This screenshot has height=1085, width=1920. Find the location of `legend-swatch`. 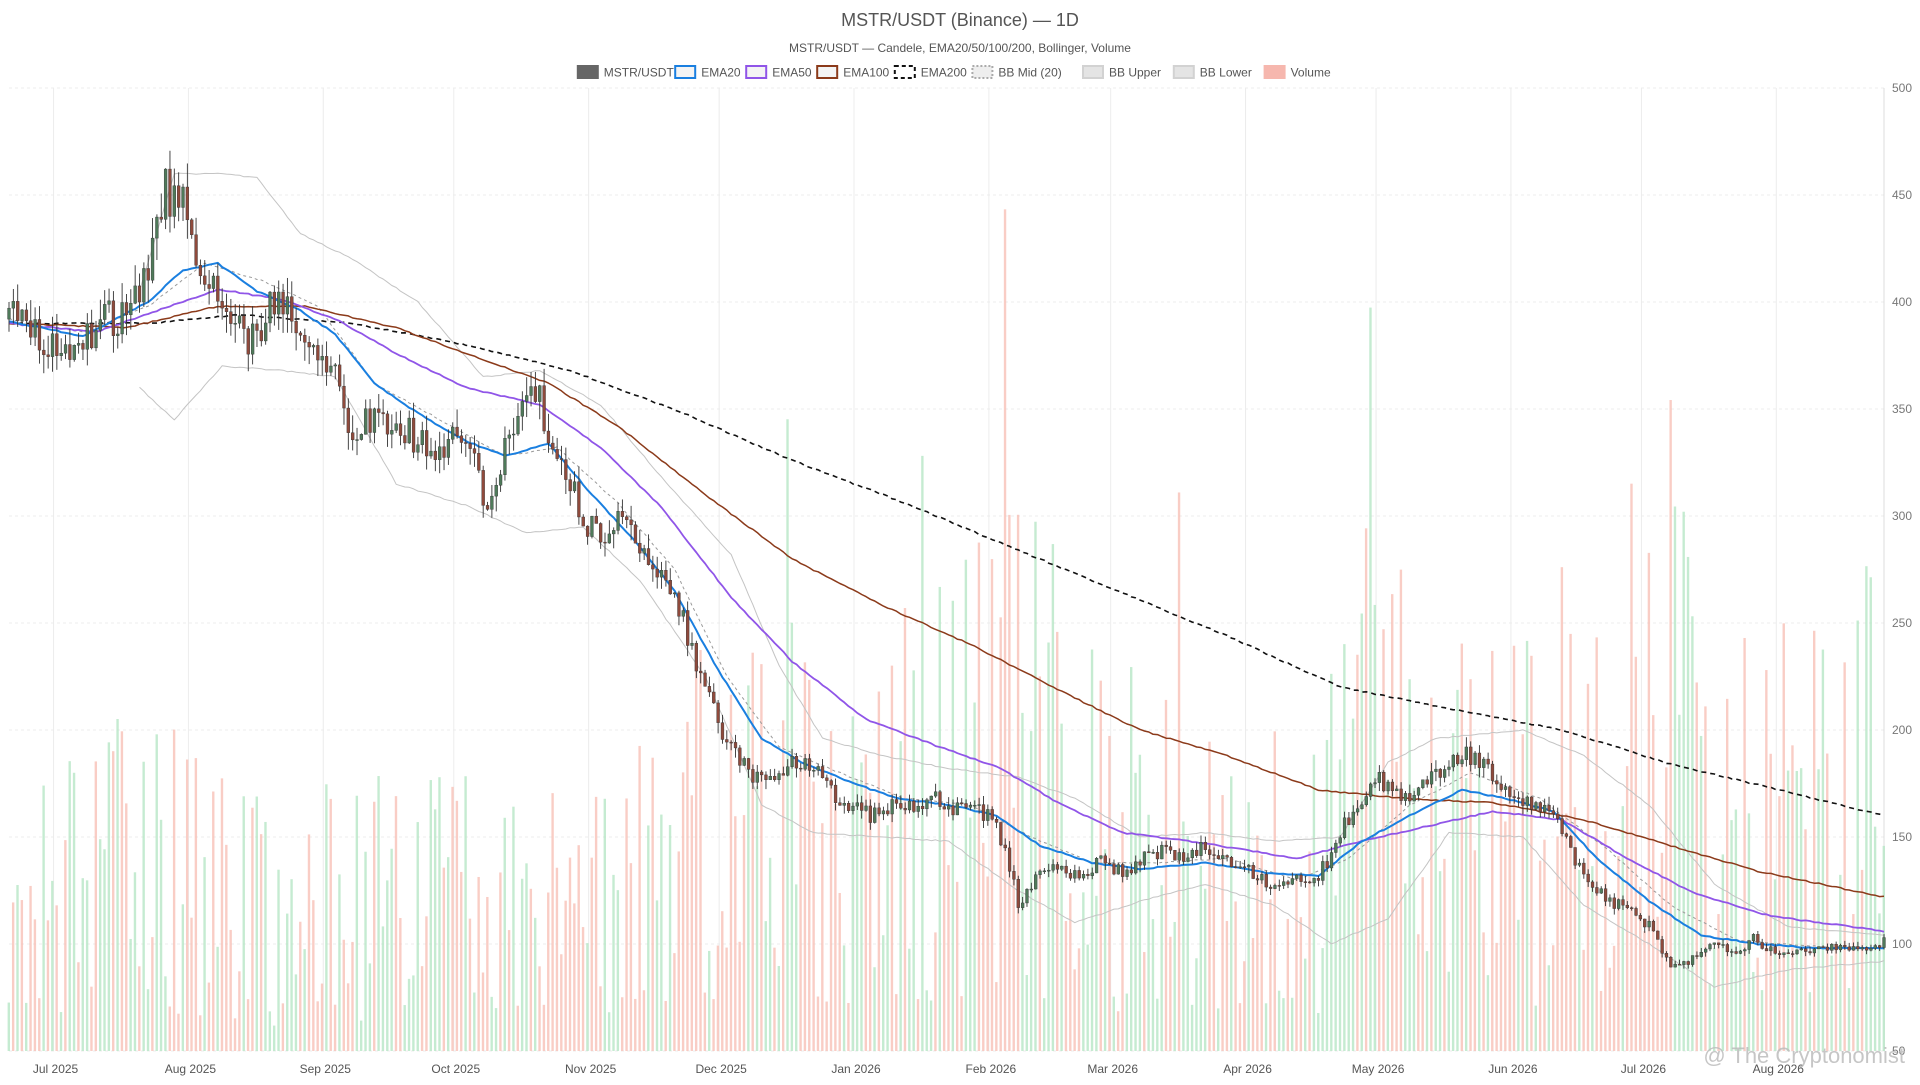

legend-swatch is located at coordinates (685, 72).